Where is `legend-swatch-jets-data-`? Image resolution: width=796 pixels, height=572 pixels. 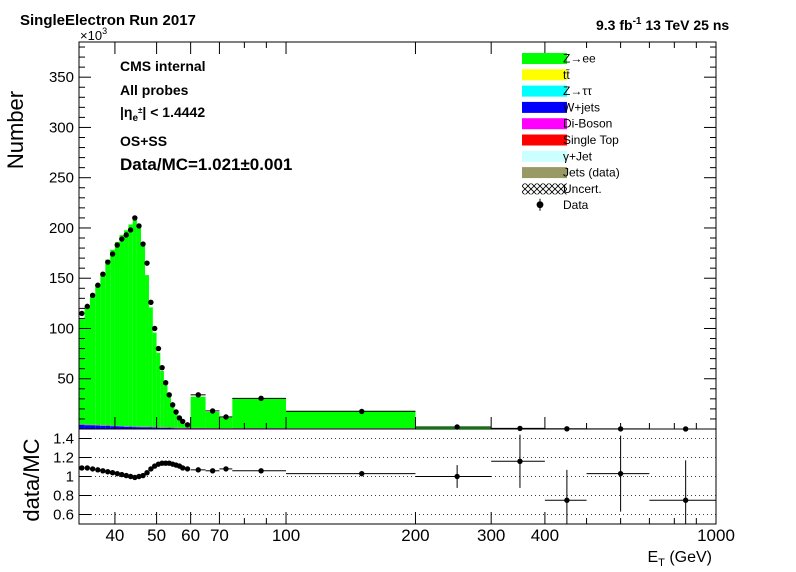
legend-swatch-jets-data- is located at coordinates (544, 173).